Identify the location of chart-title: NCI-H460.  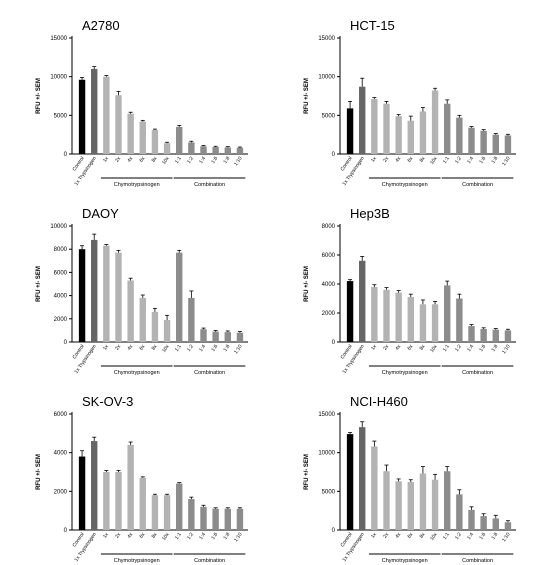
(379, 401).